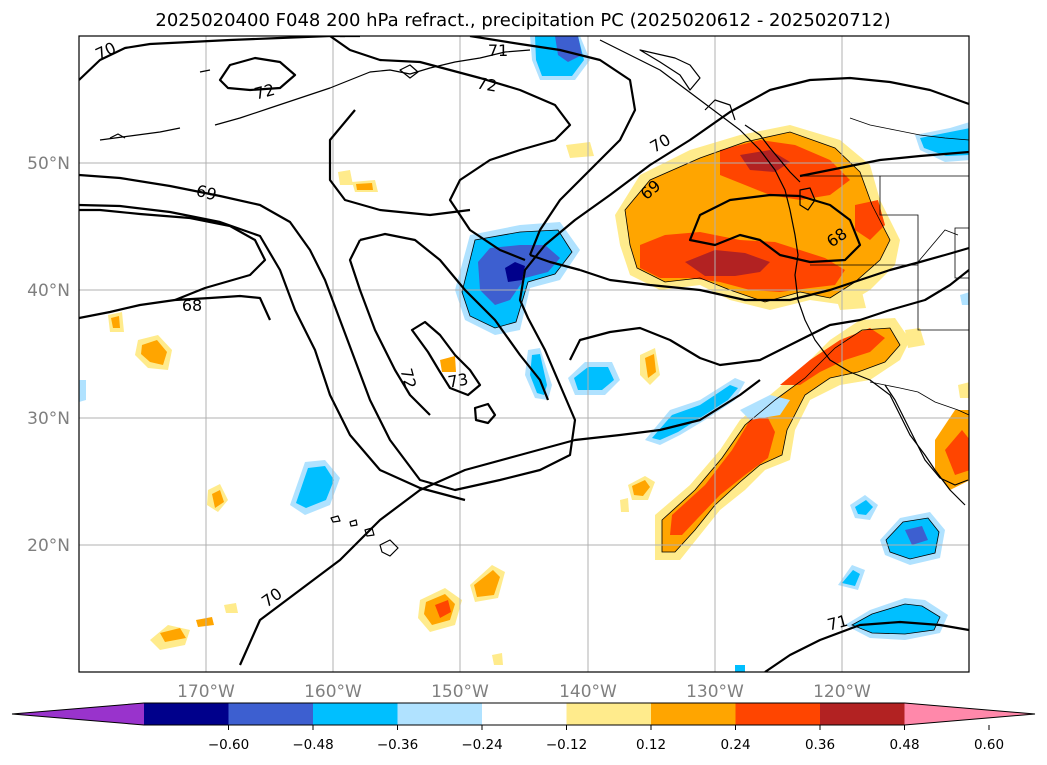 The image size is (1047, 765). I want to click on lat-tick-label: 40°N, so click(48, 291).